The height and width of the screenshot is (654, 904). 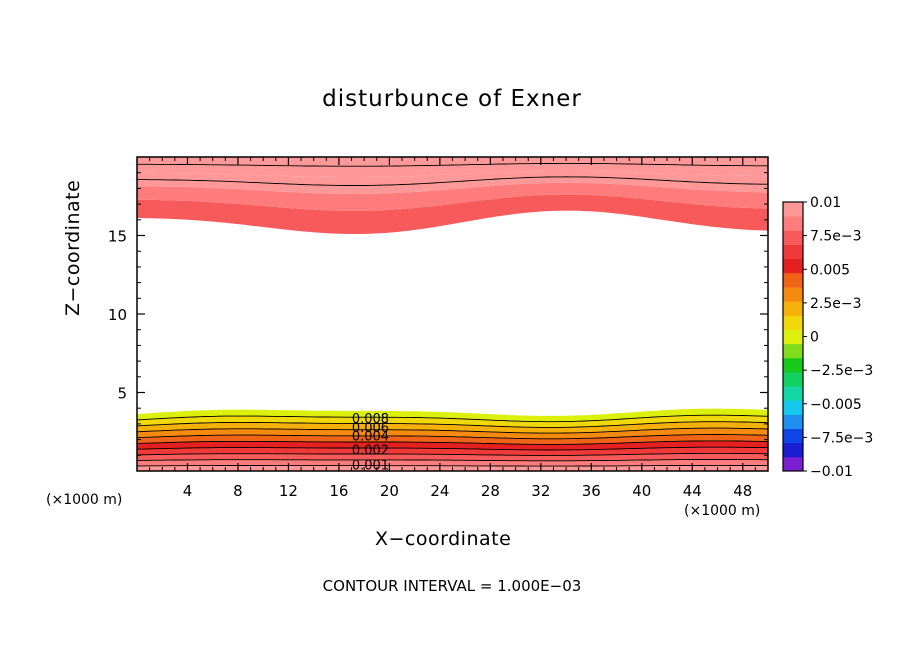 I want to click on x-tick-label: 28, so click(x=490, y=491).